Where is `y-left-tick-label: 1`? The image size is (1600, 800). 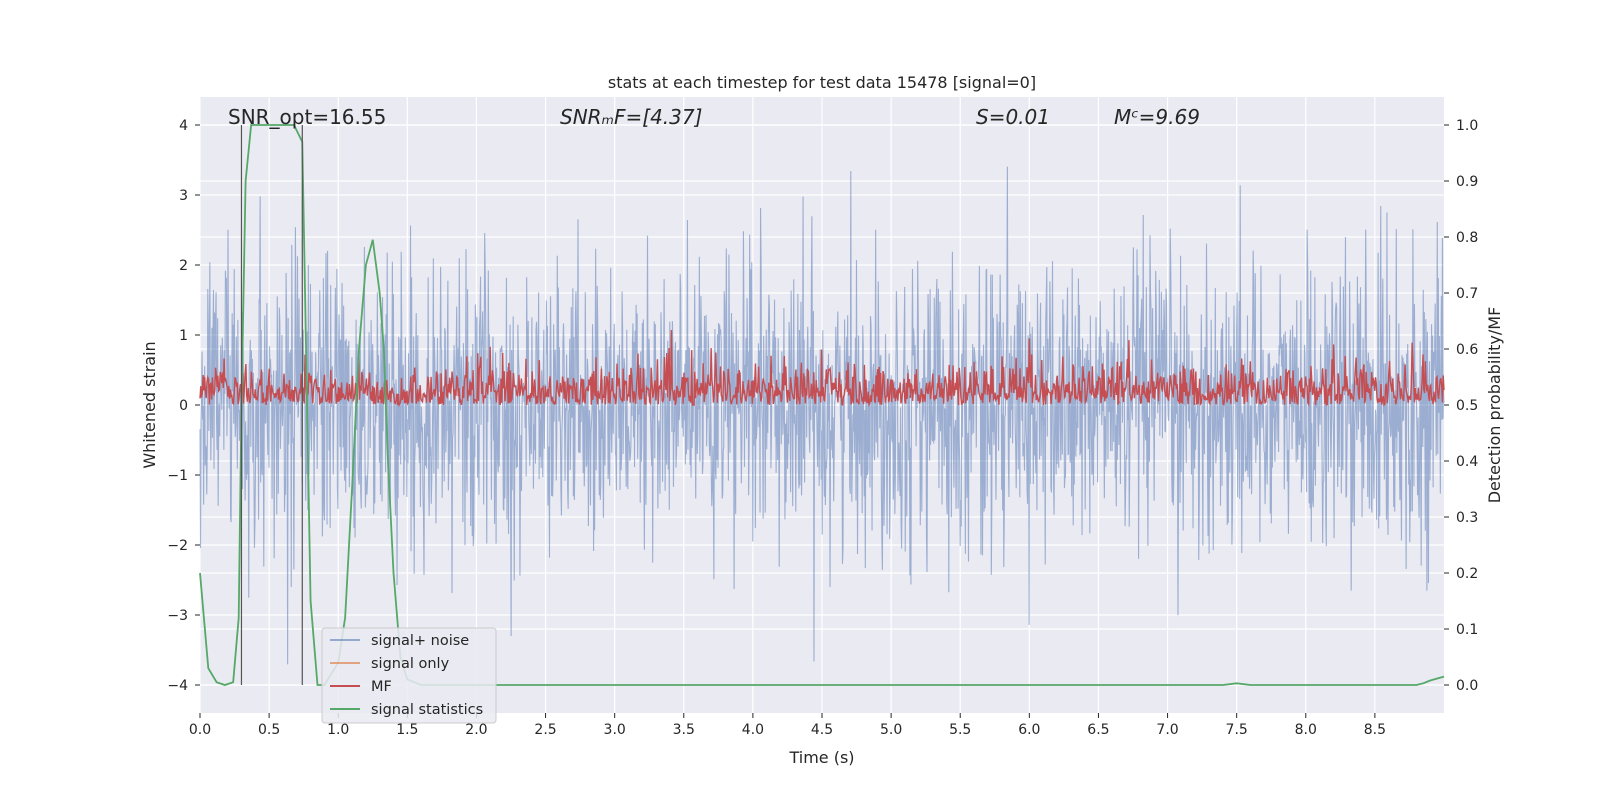 y-left-tick-label: 1 is located at coordinates (183, 336).